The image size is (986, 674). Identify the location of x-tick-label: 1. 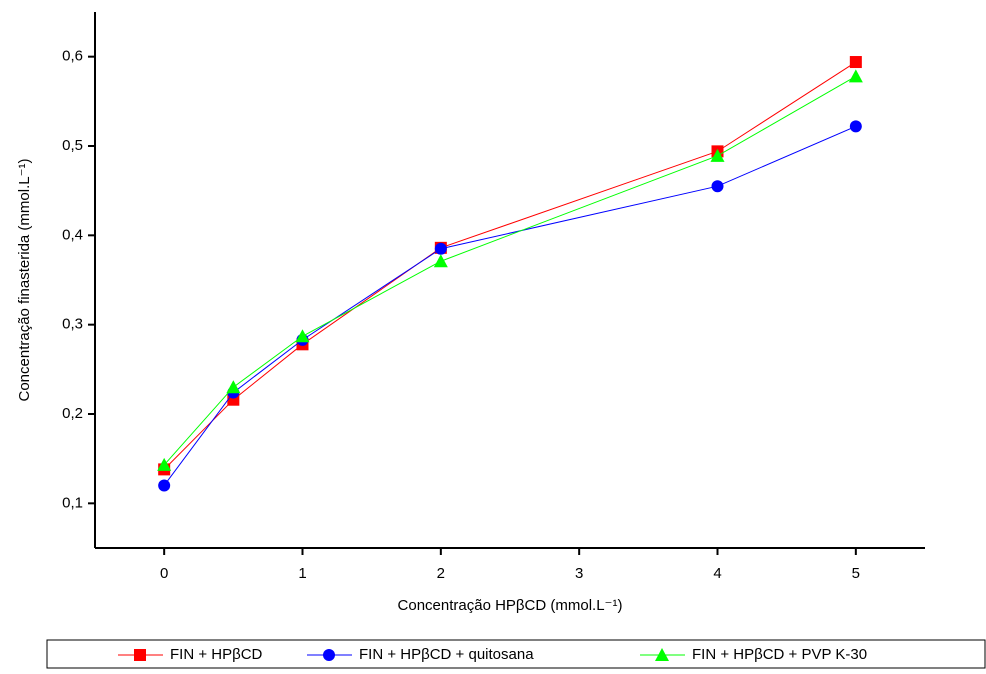
(302, 573).